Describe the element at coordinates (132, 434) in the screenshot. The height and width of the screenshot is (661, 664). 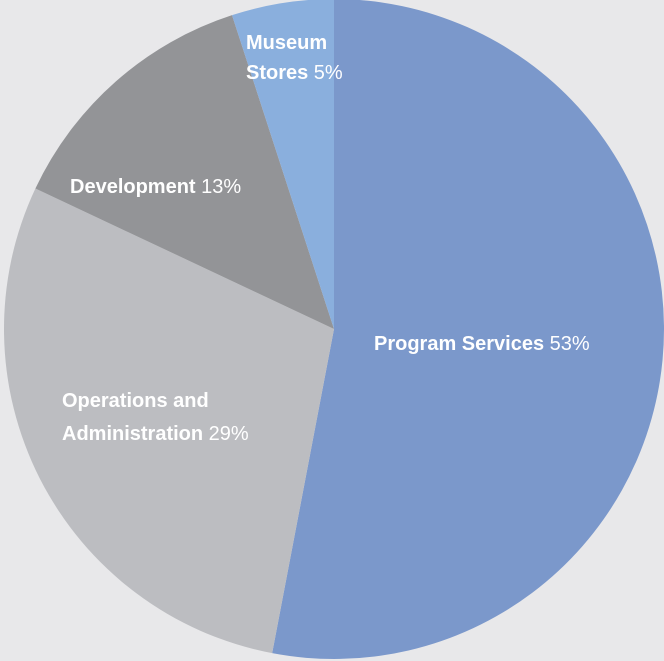
I see `slice-name-1-1: Administration` at that location.